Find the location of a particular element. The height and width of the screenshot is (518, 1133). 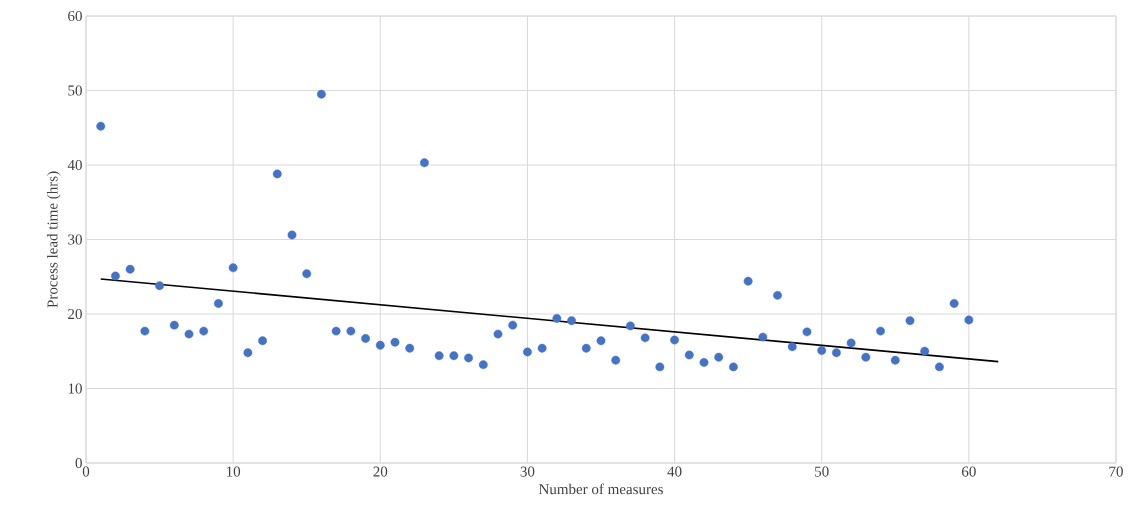

x-tick-label: 50 is located at coordinates (822, 471).